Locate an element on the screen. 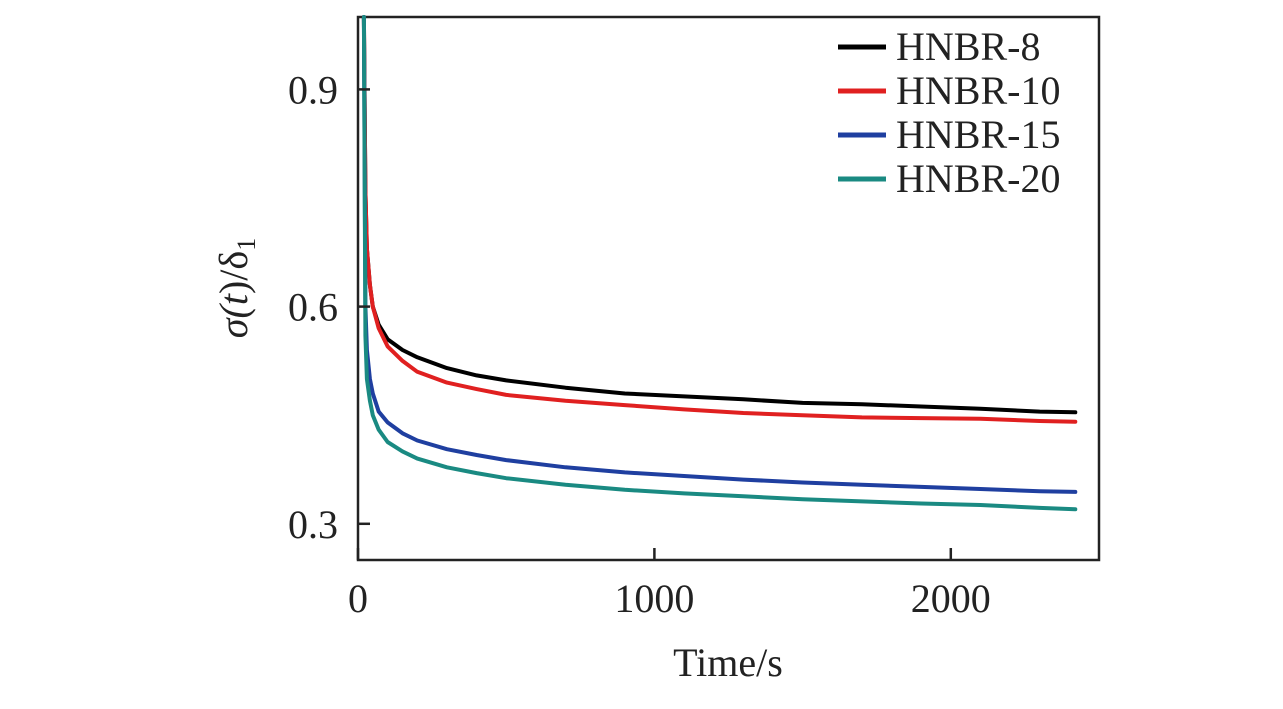 This screenshot has height=709, width=1283. y-axis-label-close: )/δ is located at coordinates (233, 272).